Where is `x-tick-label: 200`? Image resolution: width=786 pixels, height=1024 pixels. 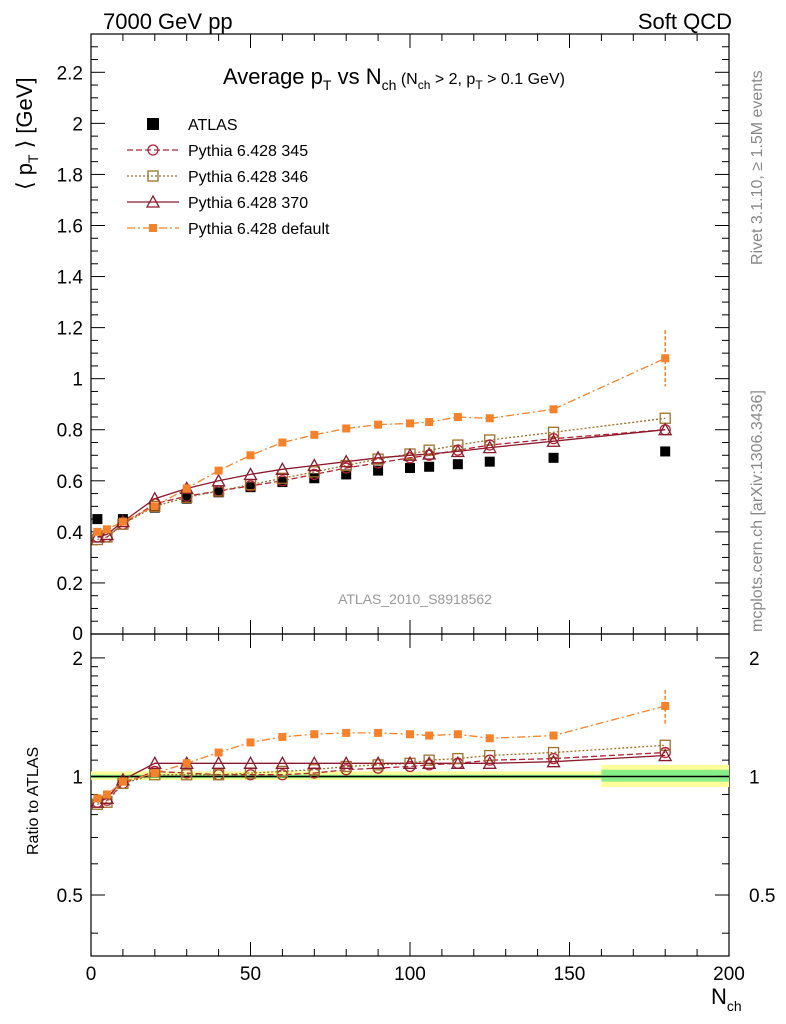
x-tick-label: 200 is located at coordinates (729, 974).